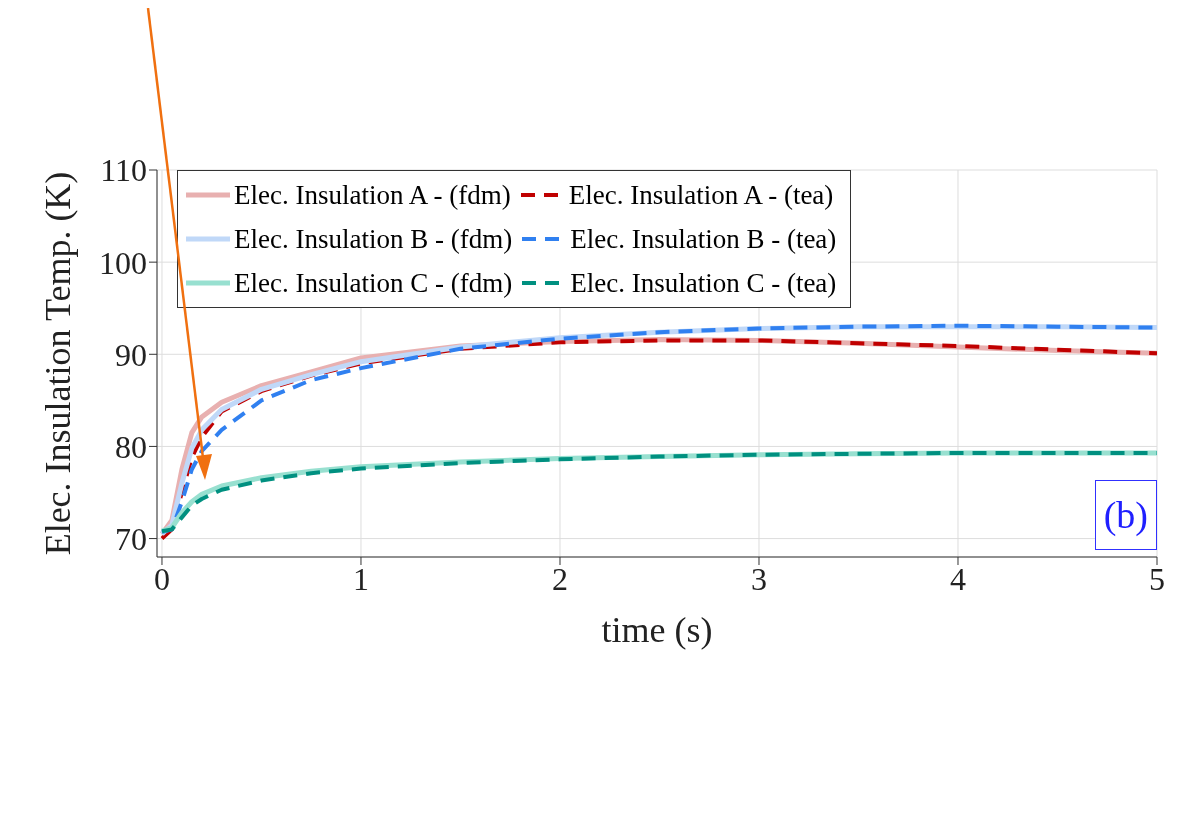 Image resolution: width=1188 pixels, height=816 pixels. What do you see at coordinates (758, 578) in the screenshot?
I see `x-tick-label: 3` at bounding box center [758, 578].